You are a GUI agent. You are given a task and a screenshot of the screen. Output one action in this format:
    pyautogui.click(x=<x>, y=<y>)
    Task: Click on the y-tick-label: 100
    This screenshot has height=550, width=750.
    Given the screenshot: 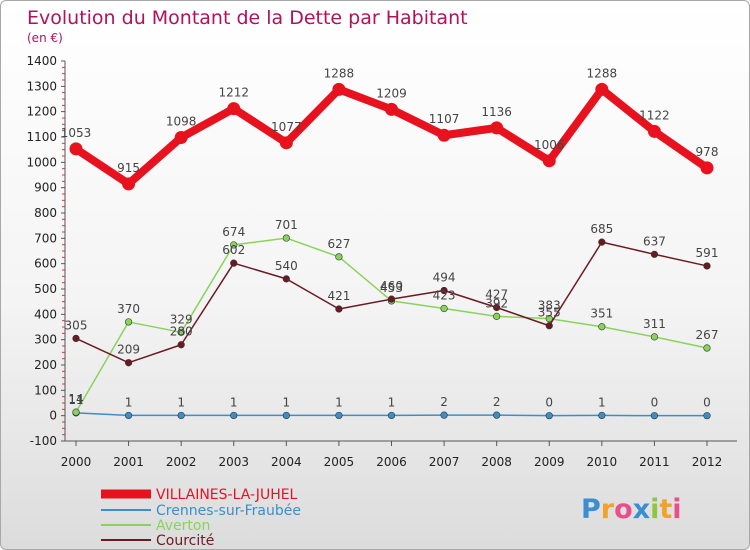 What is the action you would take?
    pyautogui.click(x=45, y=390)
    